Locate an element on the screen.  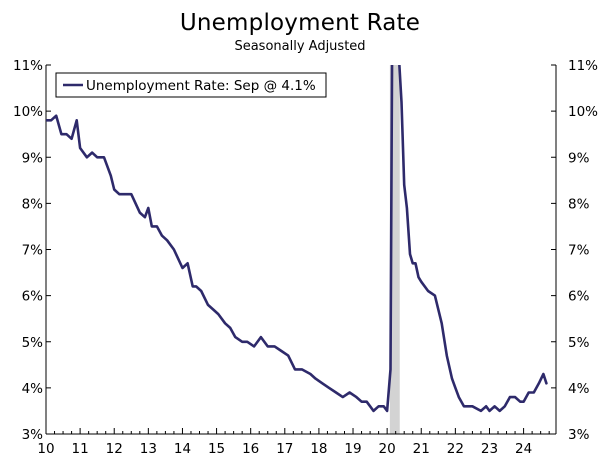
chart-subtitle: Seasonally Adjusted is located at coordinates (300, 46).